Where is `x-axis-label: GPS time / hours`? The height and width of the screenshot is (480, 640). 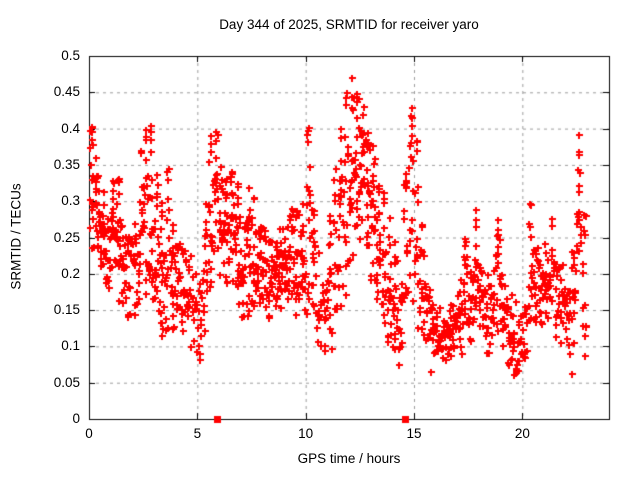 x-axis-label: GPS time / hours is located at coordinates (349, 458).